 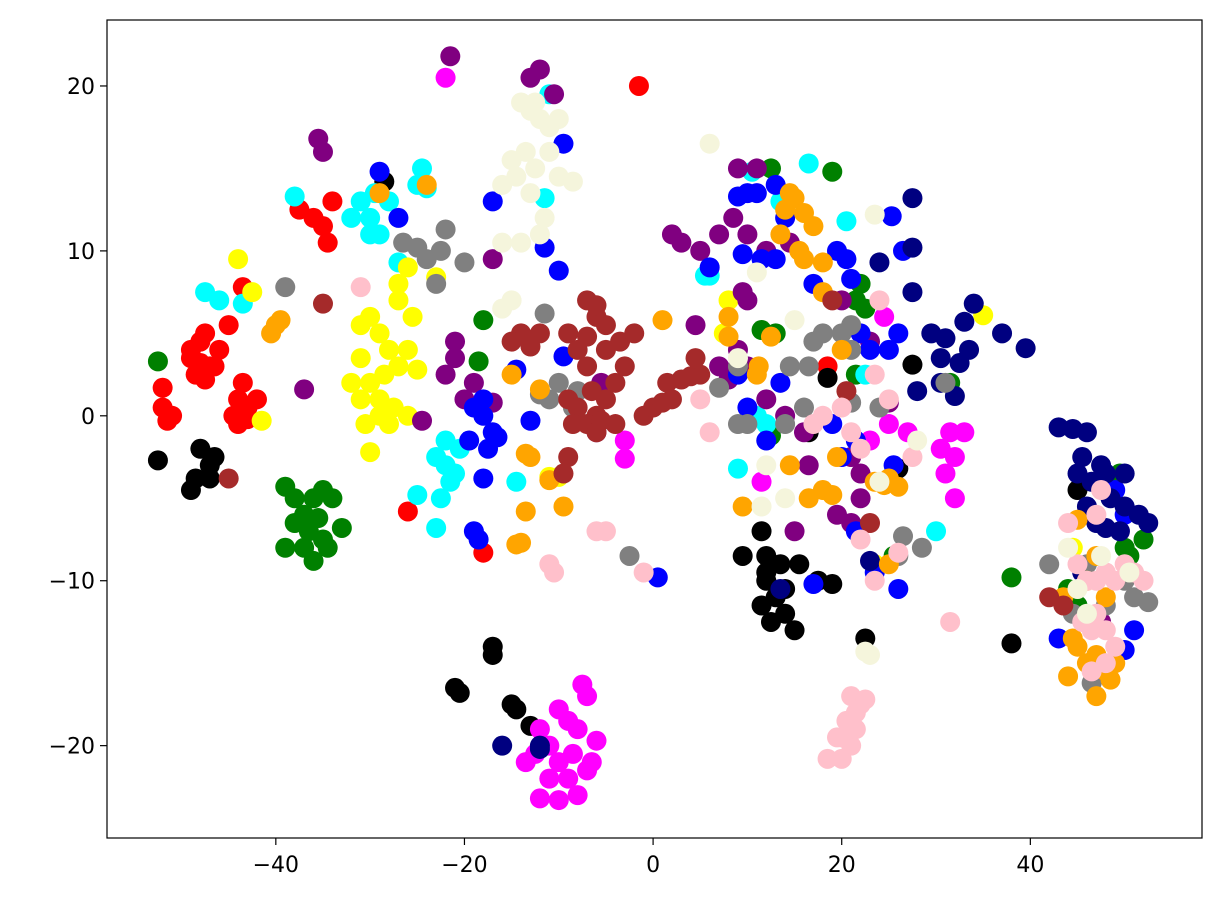 What do you see at coordinates (276, 865) in the screenshot?
I see `x-tick-label: −40` at bounding box center [276, 865].